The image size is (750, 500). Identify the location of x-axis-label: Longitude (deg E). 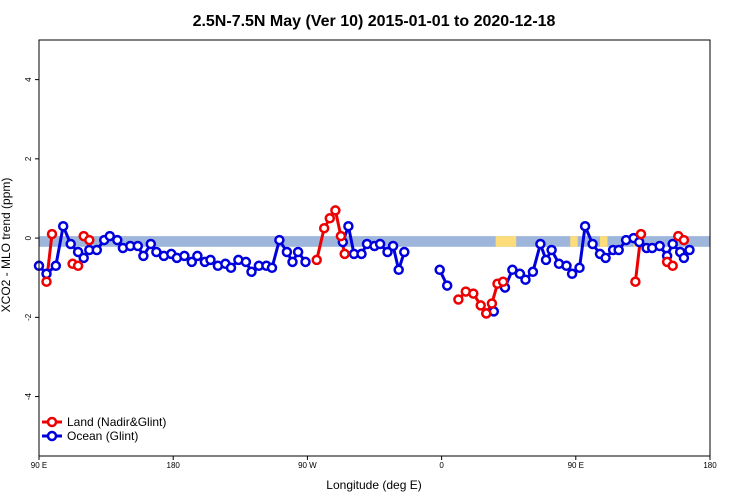
(373, 485).